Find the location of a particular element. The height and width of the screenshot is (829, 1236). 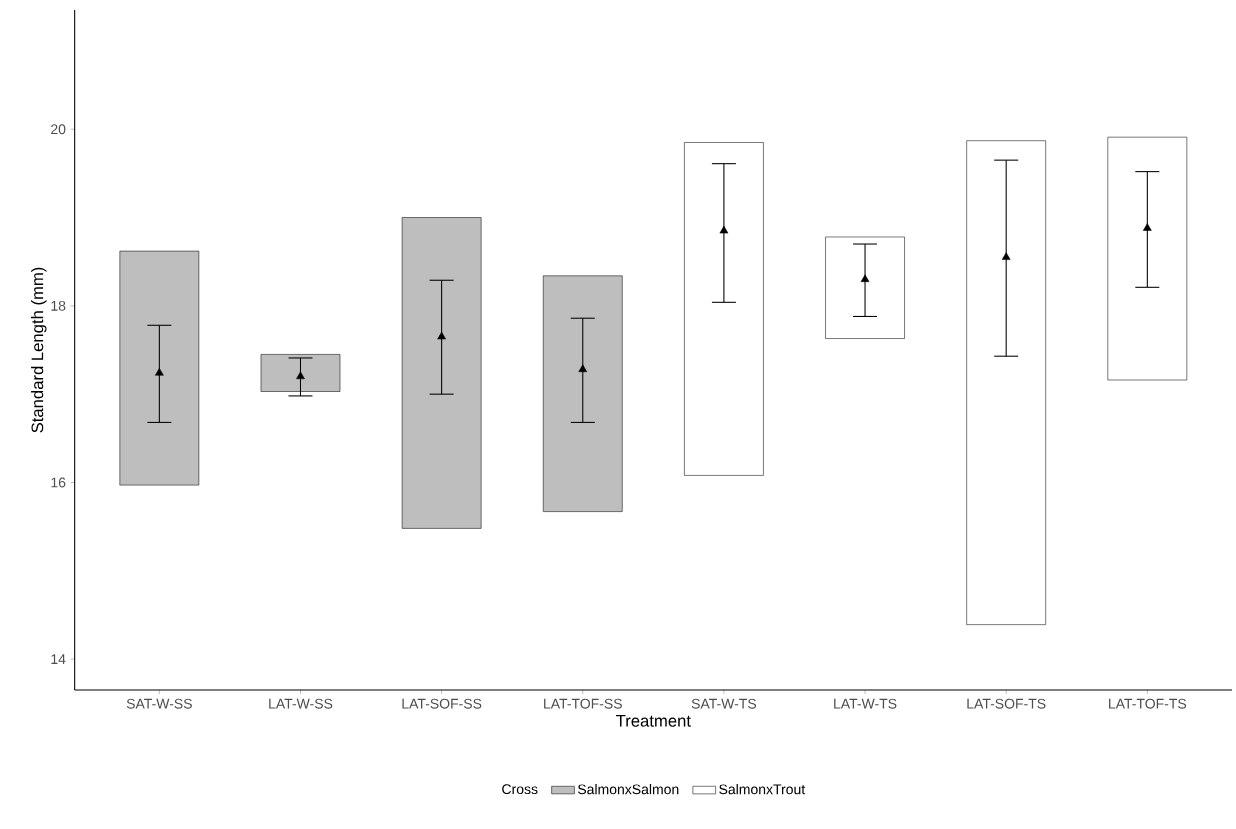

x-tick-label: LAT-TOF-TS is located at coordinates (1148, 703).